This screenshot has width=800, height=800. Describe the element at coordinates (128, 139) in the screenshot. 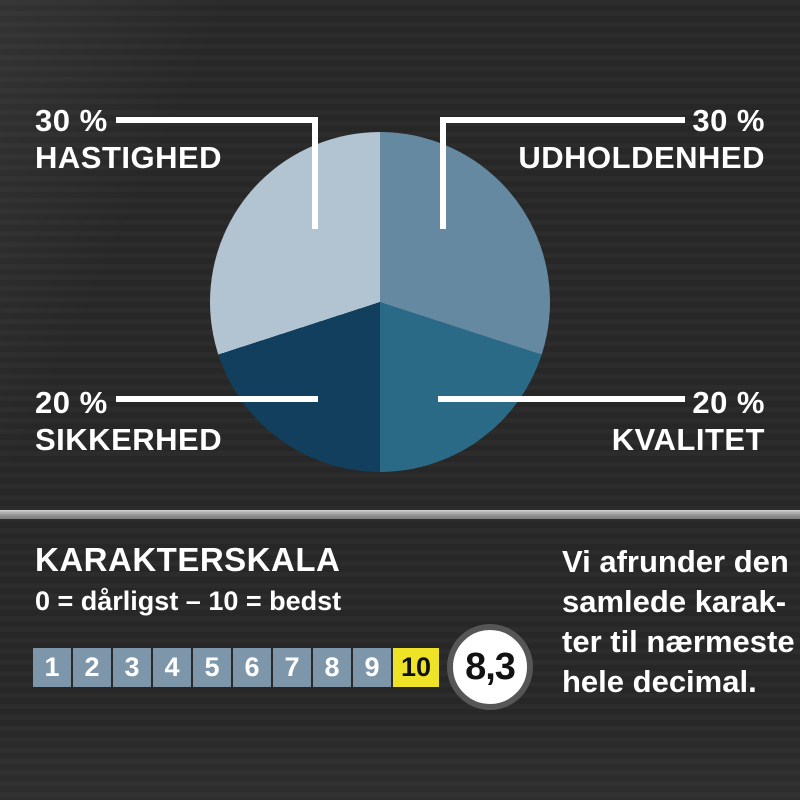

I see `label-hastighed: 30 % HASTIGHED` at that location.